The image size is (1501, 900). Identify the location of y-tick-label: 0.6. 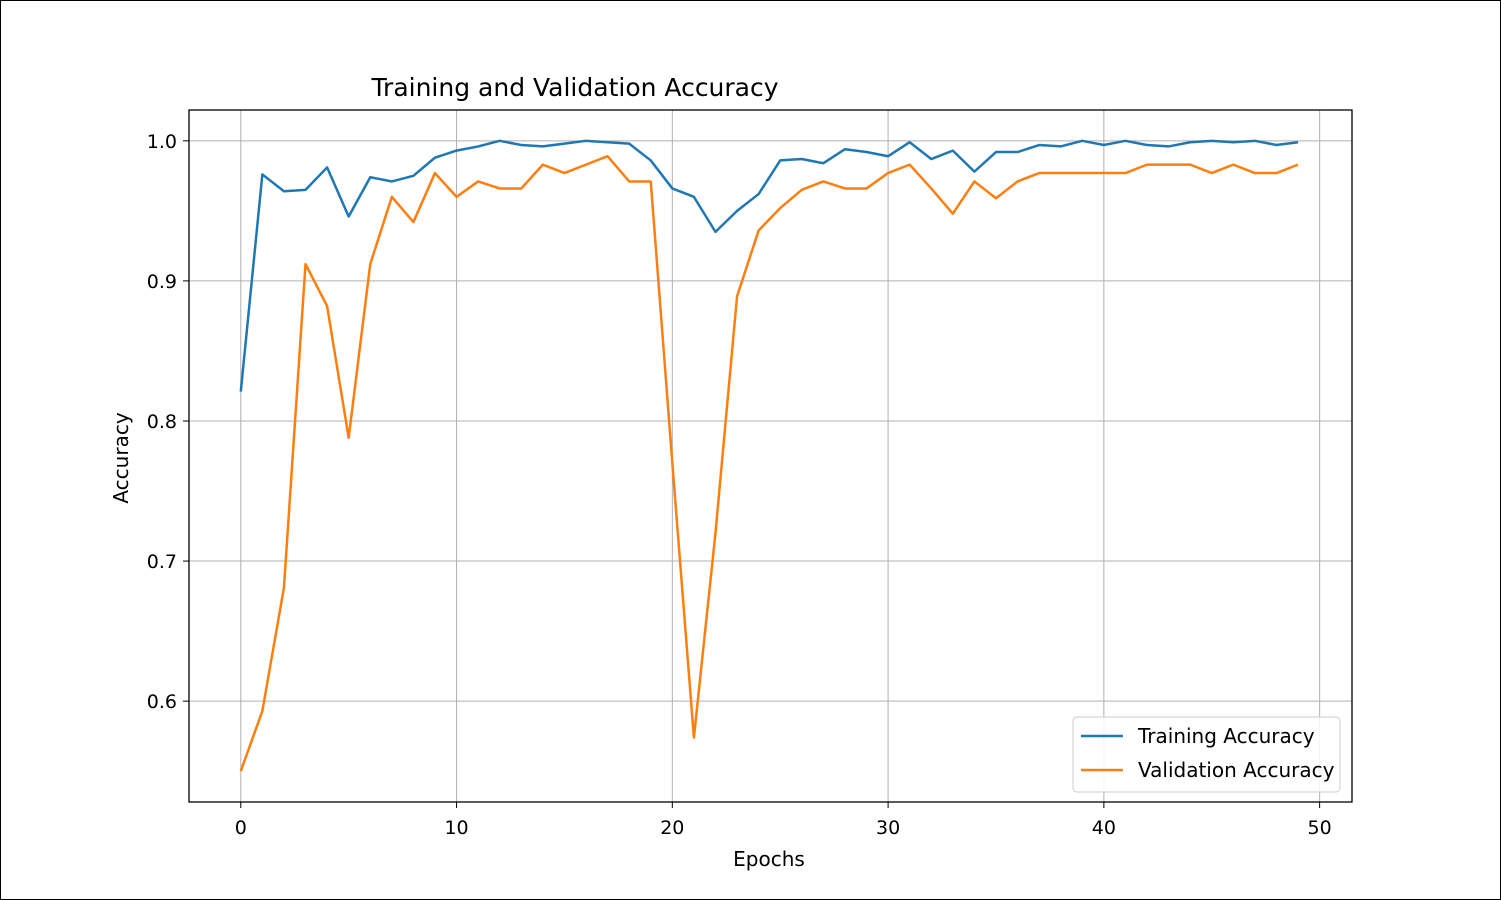
(162, 702).